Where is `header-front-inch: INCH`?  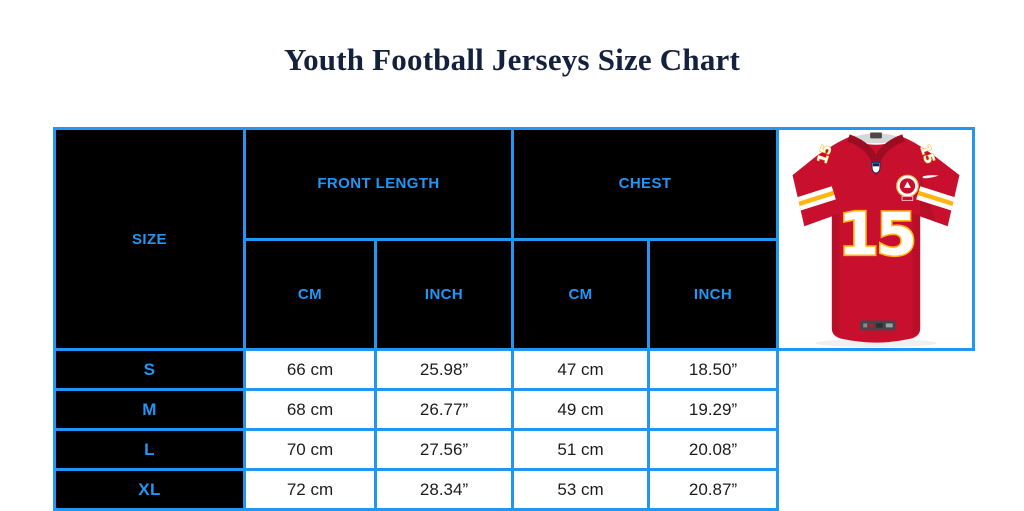 header-front-inch: INCH is located at coordinates (444, 294).